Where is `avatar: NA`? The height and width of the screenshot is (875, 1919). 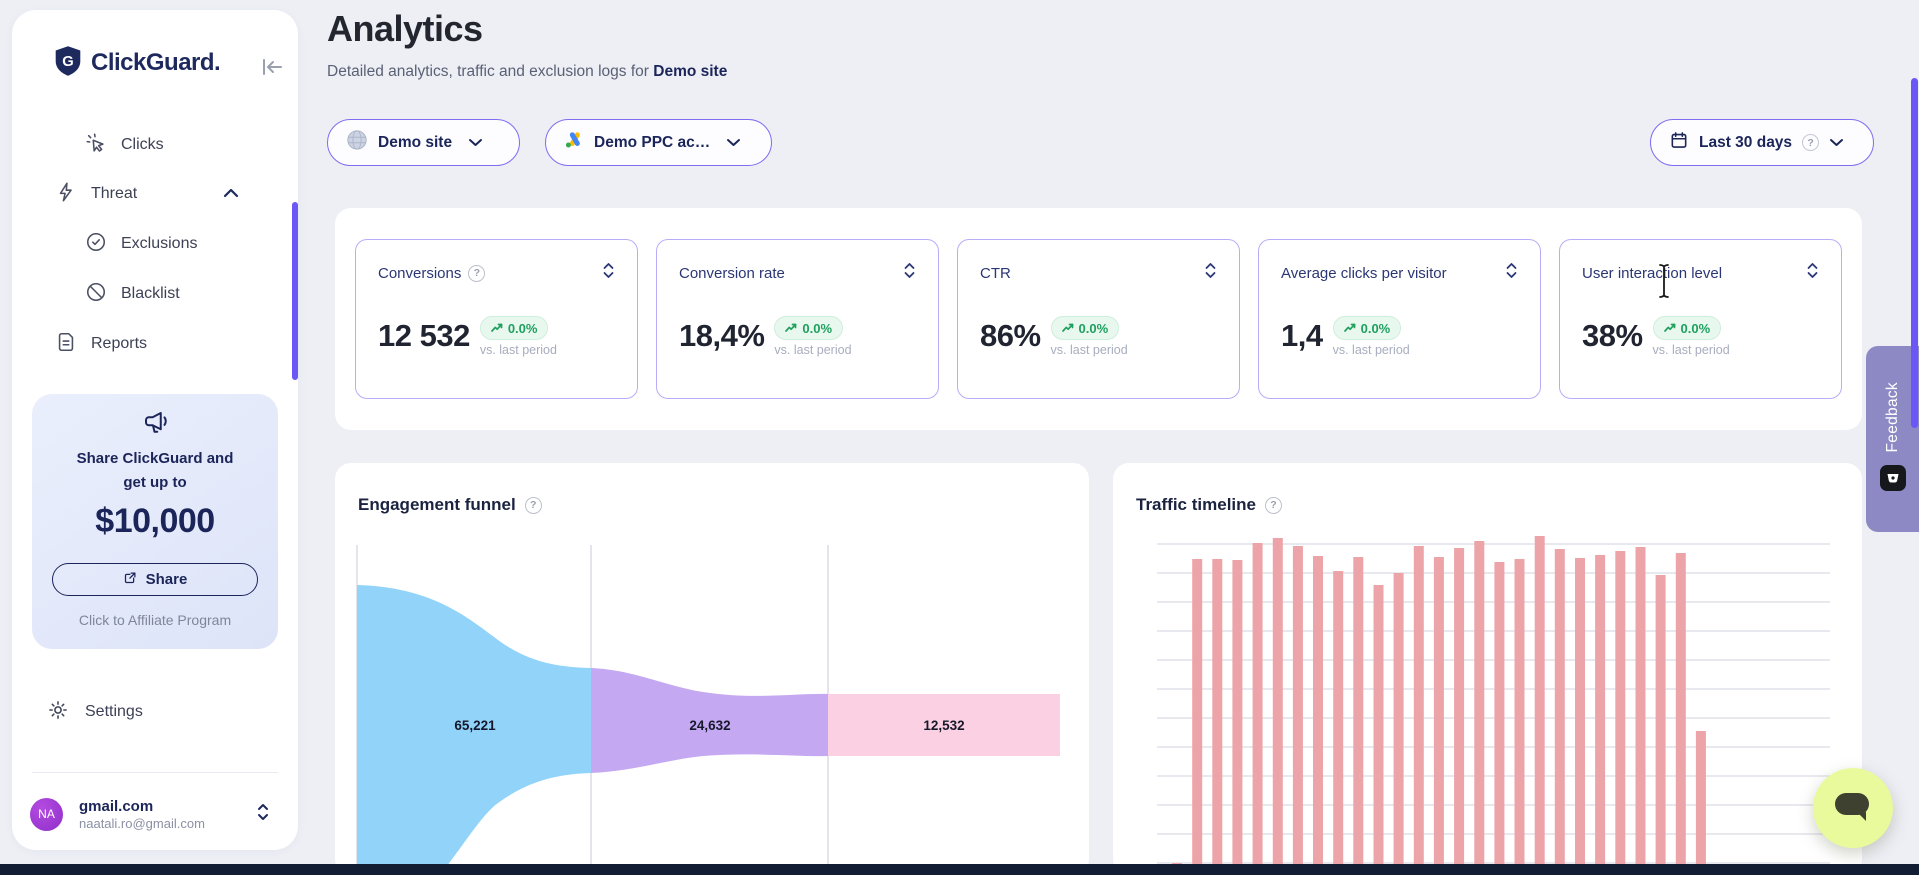 avatar: NA is located at coordinates (46, 814).